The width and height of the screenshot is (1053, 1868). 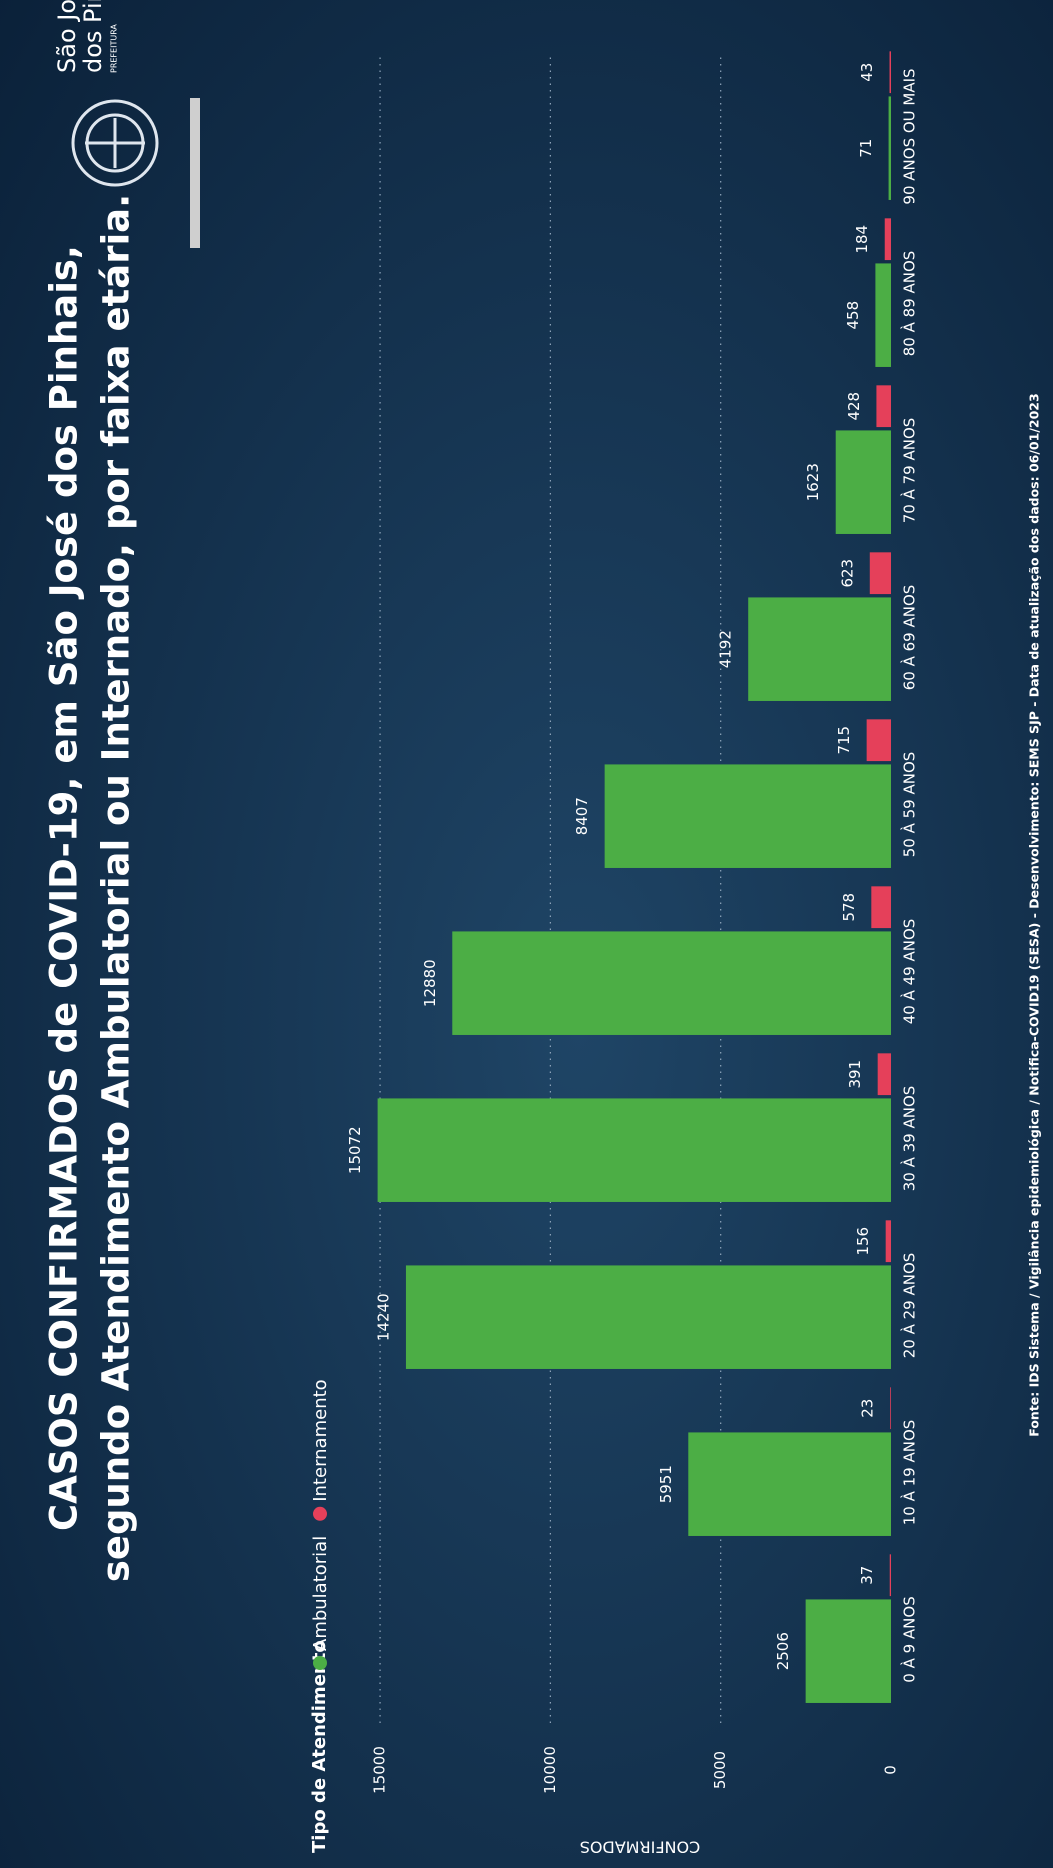 I want to click on data-label: 156, so click(x=863, y=1241).